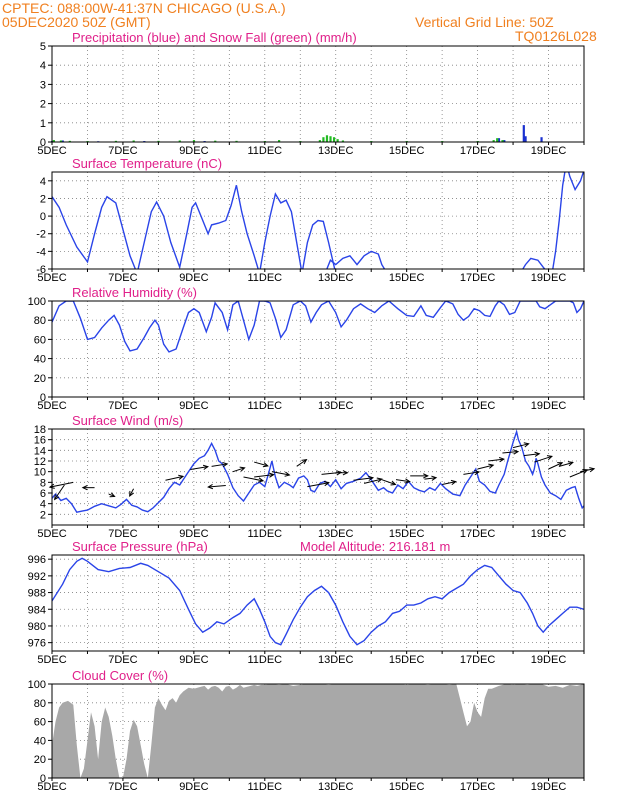 The height and width of the screenshot is (800, 618). Describe the element at coordinates (40, 441) in the screenshot. I see `wind-ytick-label: 16` at that location.